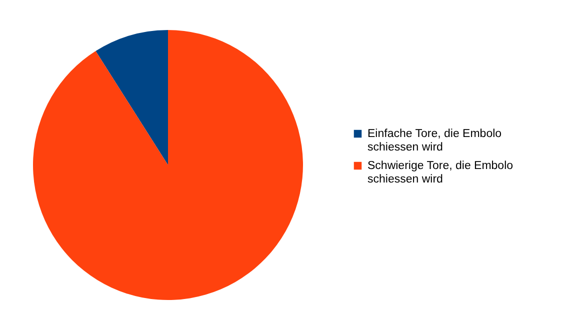 The height and width of the screenshot is (330, 582). What do you see at coordinates (132, 97) in the screenshot?
I see `pie-slice` at bounding box center [132, 97].